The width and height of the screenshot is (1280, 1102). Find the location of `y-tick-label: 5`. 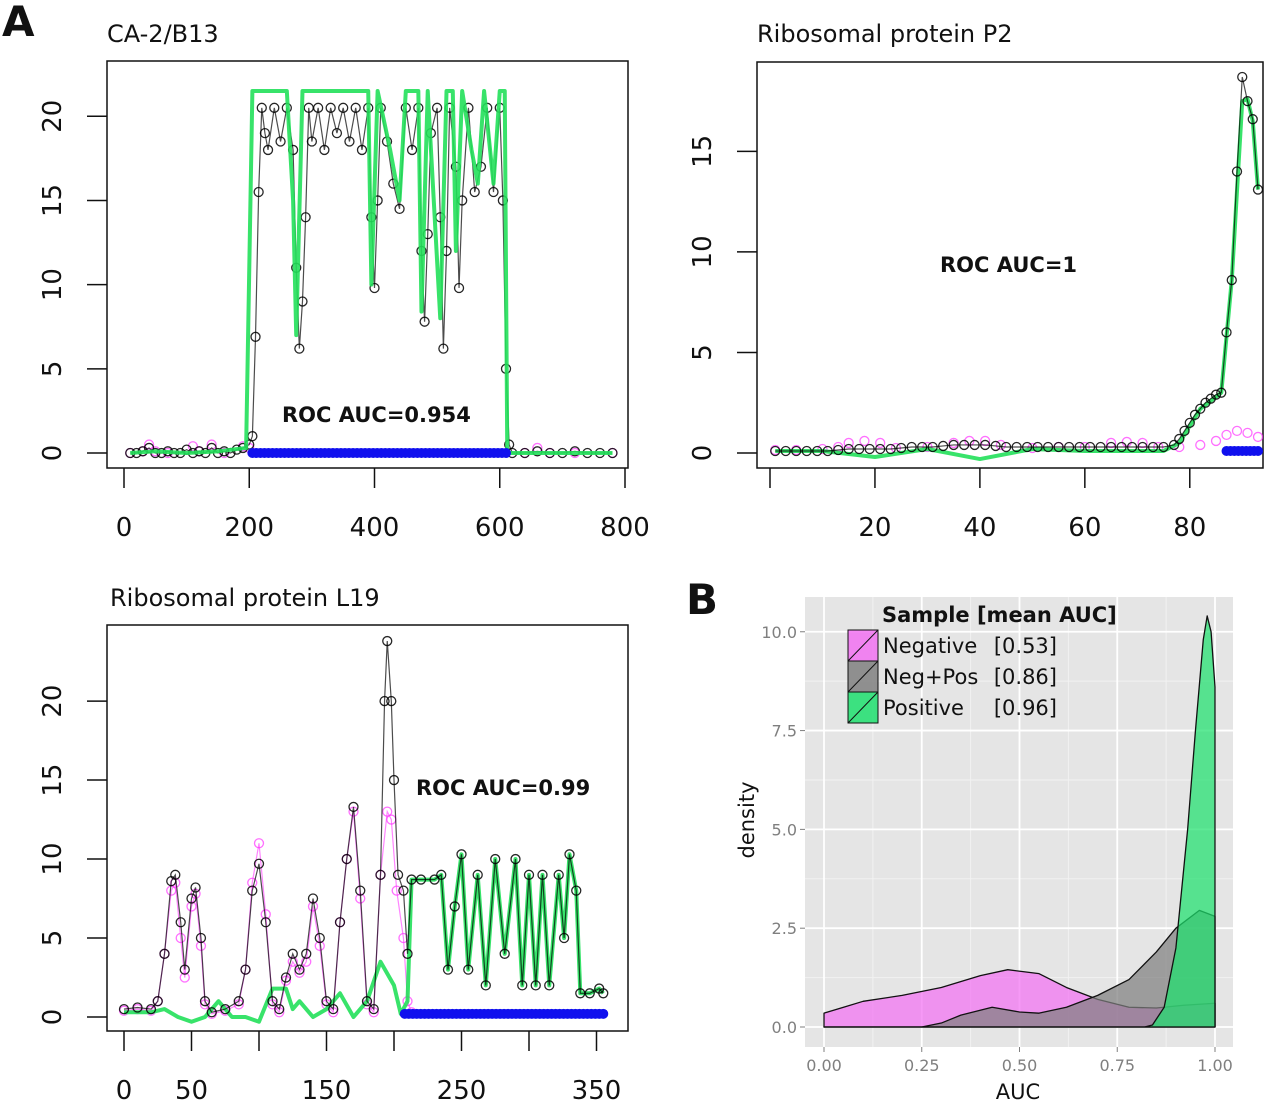

y-tick-label: 5 is located at coordinates (703, 352).